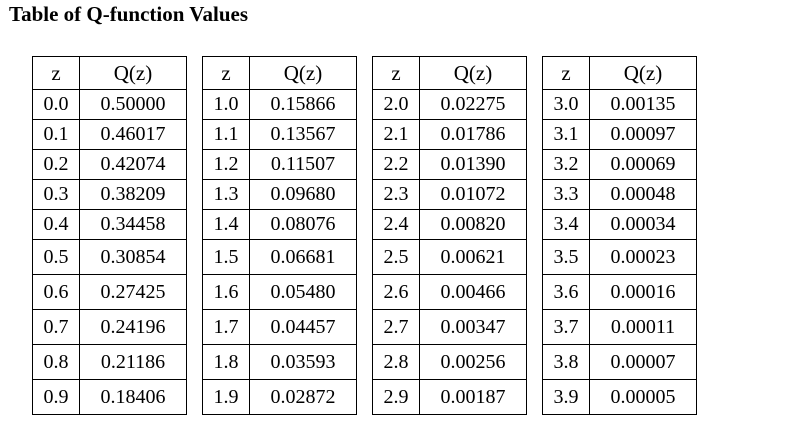 Image resolution: width=793 pixels, height=445 pixels. Describe the element at coordinates (566, 194) in the screenshot. I see `z-value: 3.3` at that location.